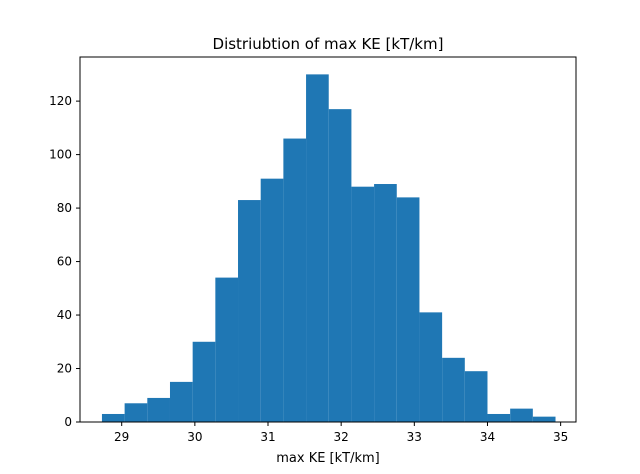  Describe the element at coordinates (560, 437) in the screenshot. I see `x-tick-label: 35` at that location.